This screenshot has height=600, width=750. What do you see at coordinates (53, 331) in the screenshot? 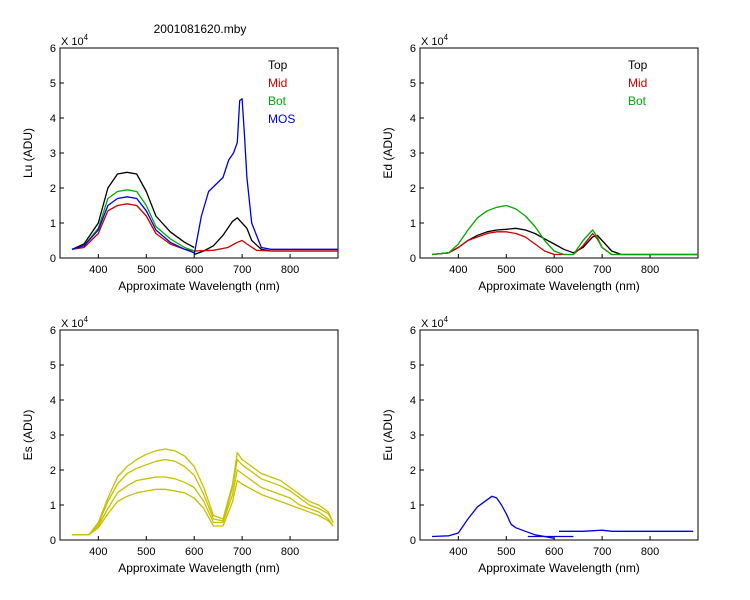
I see `panel-3-ytick-label-6: 6` at bounding box center [53, 331].